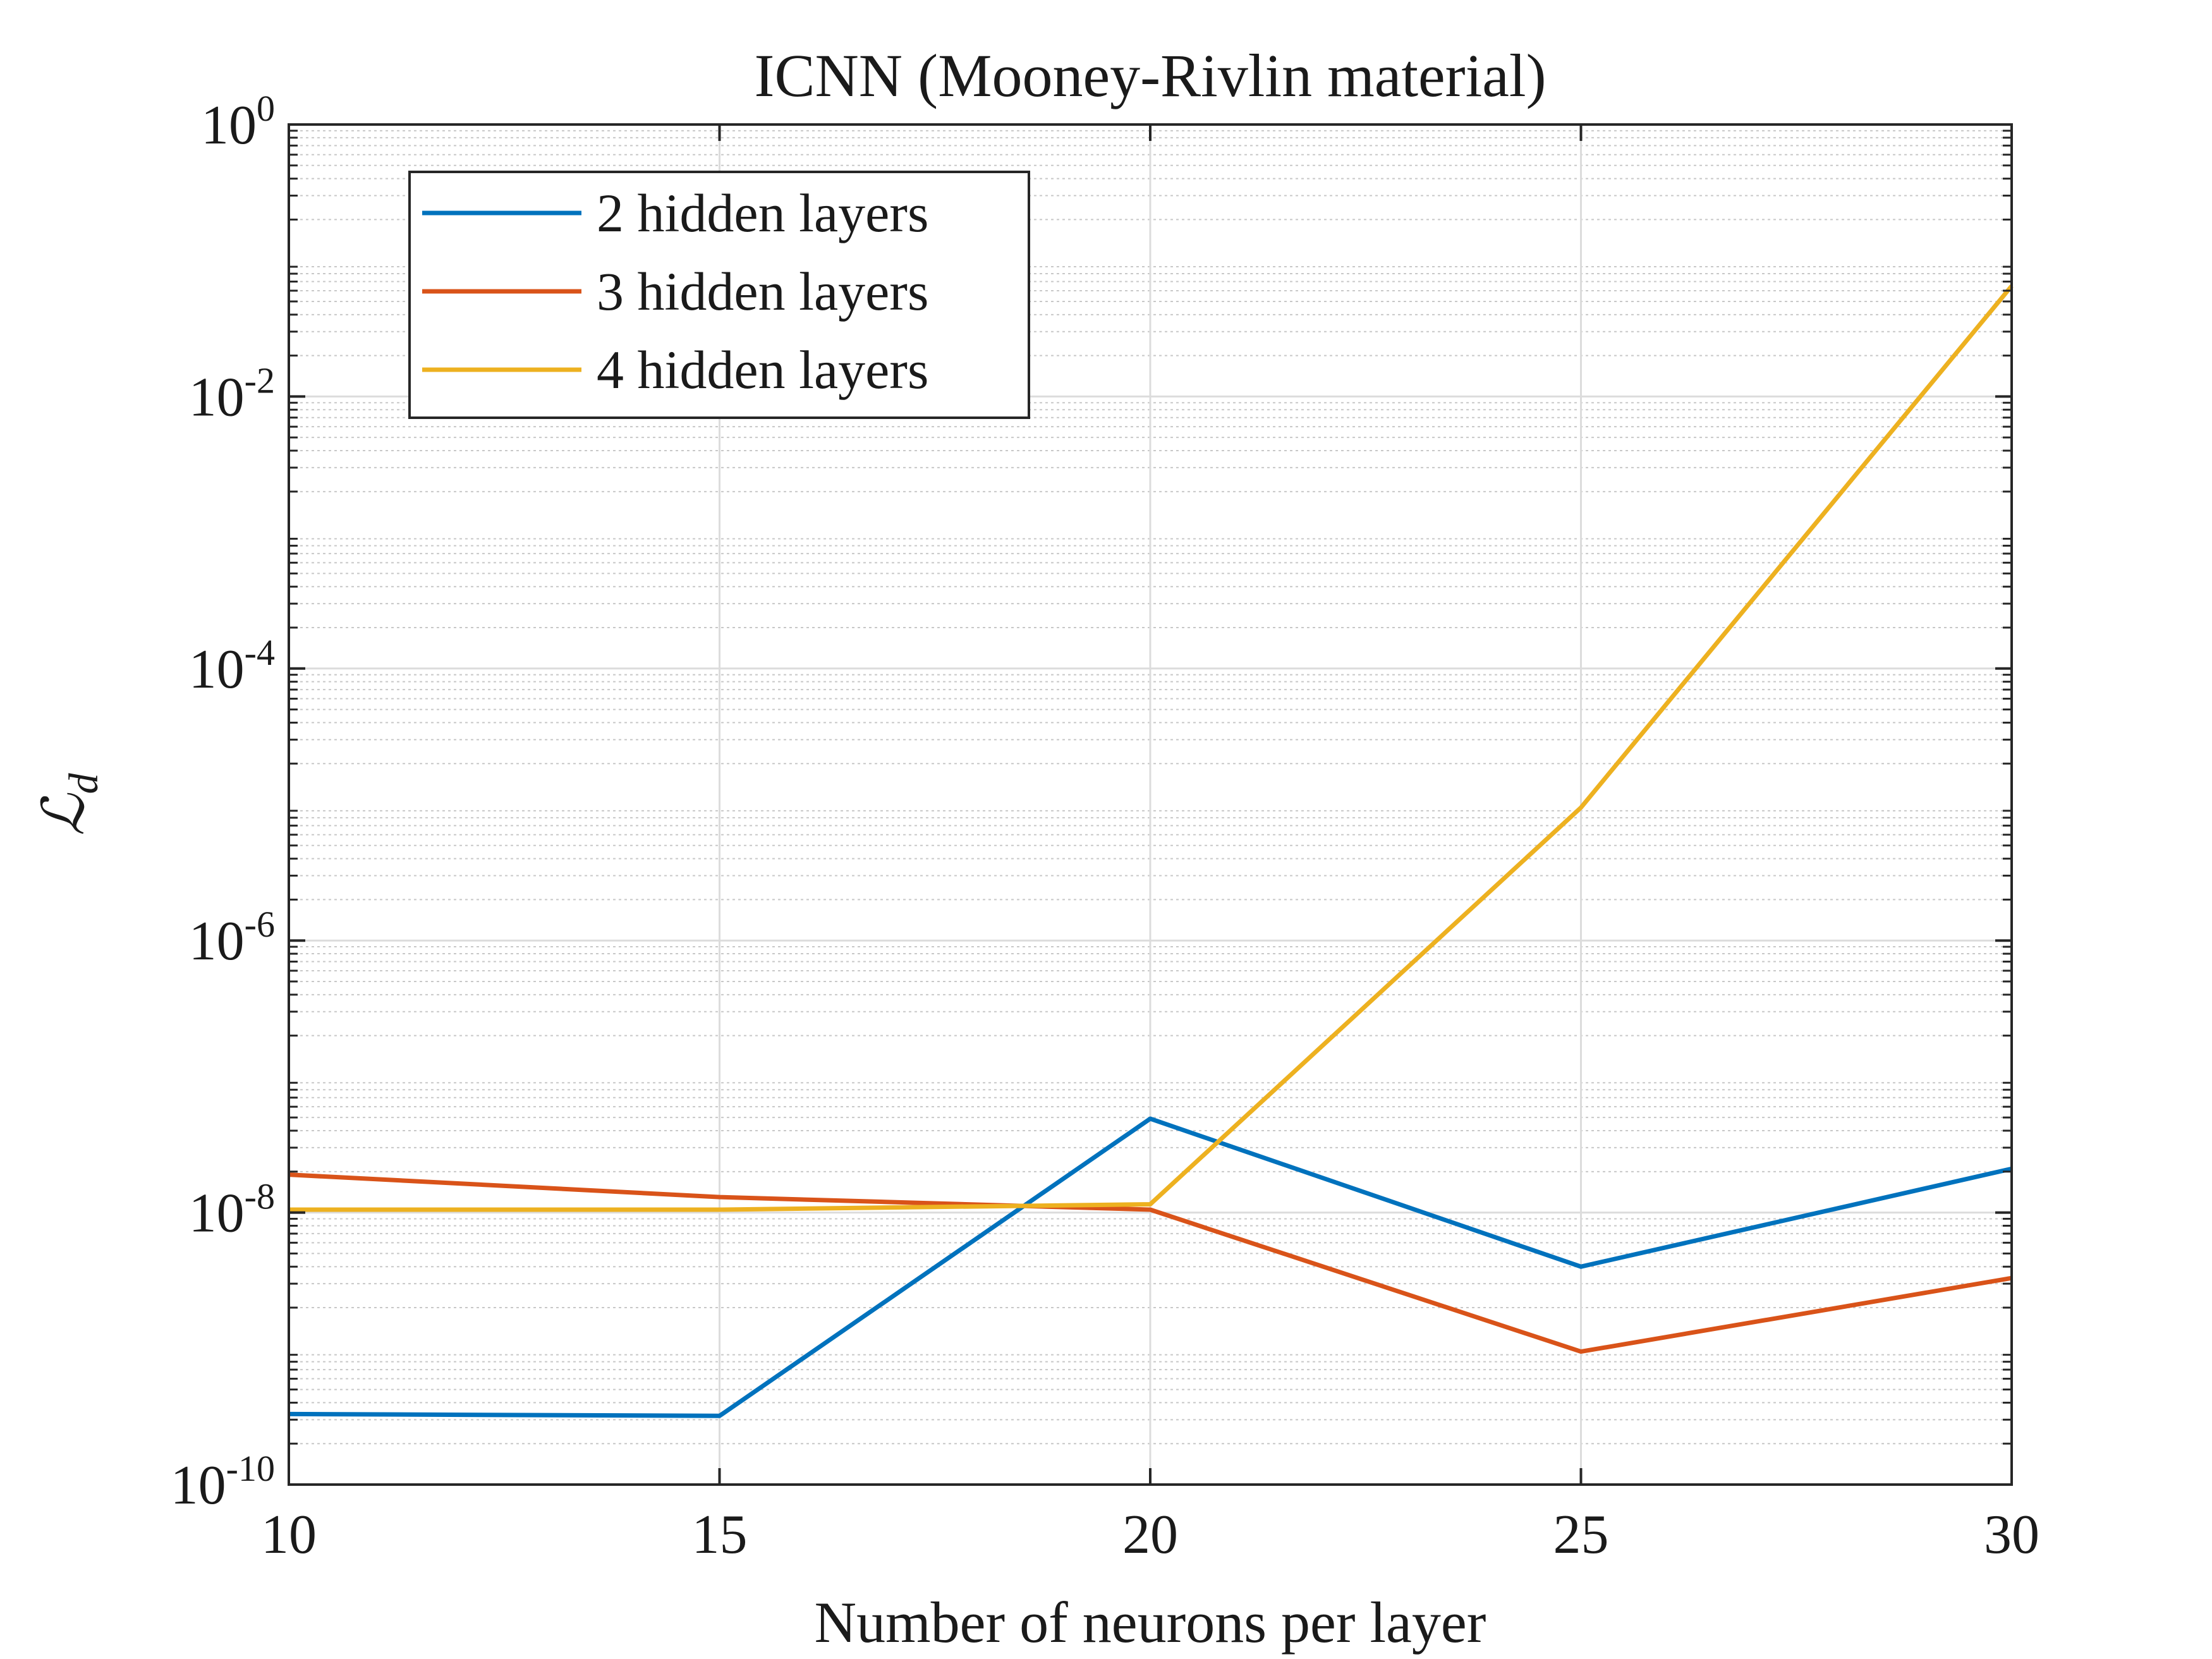 Image resolution: width=2212 pixels, height=1659 pixels. I want to click on series-line-3-hidden-layers, so click(1150, 1263).